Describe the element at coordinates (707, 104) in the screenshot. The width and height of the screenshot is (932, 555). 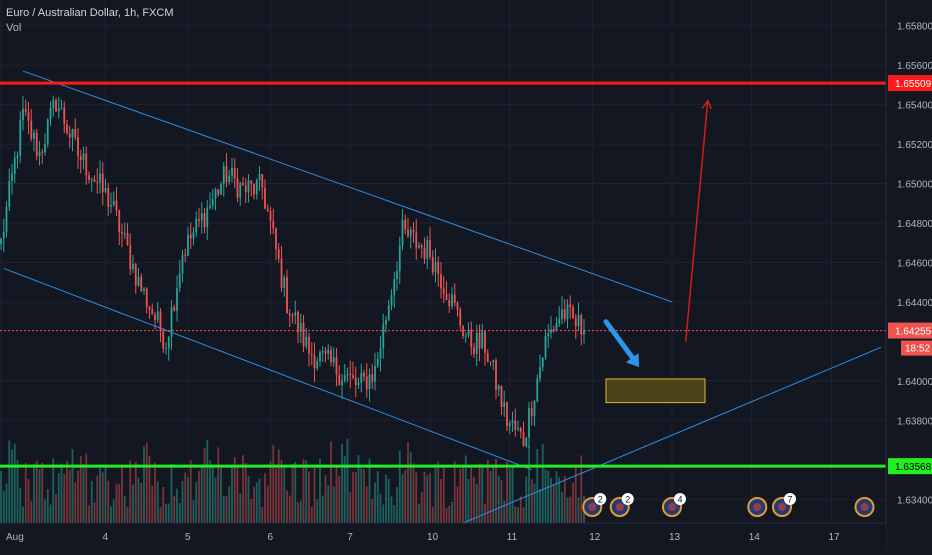
I see `target-arrow-head` at that location.